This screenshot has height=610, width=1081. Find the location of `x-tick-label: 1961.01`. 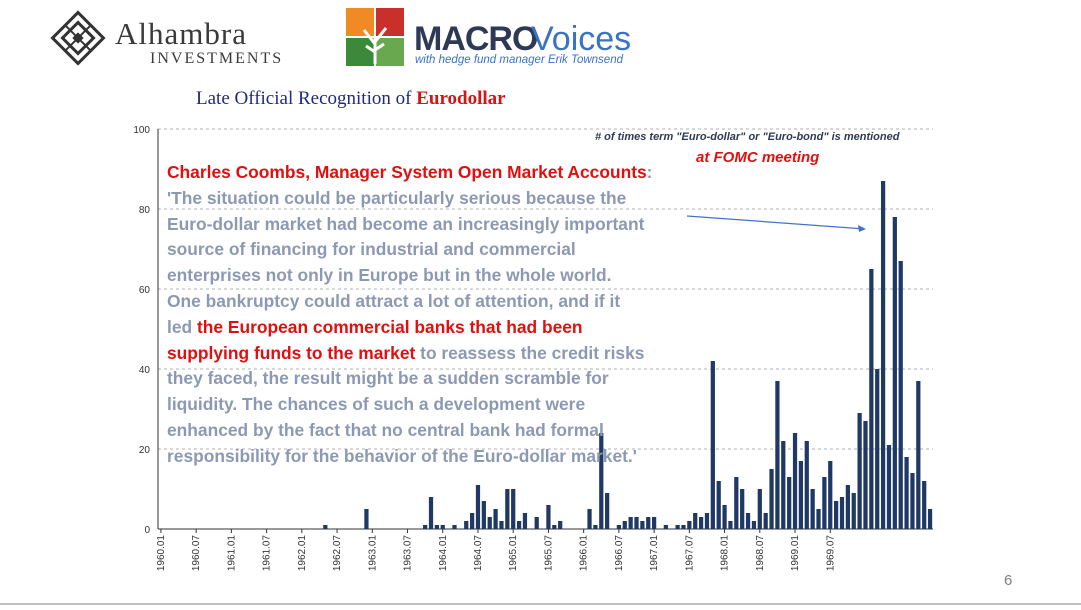

x-tick-label: 1961.01 is located at coordinates (231, 553).